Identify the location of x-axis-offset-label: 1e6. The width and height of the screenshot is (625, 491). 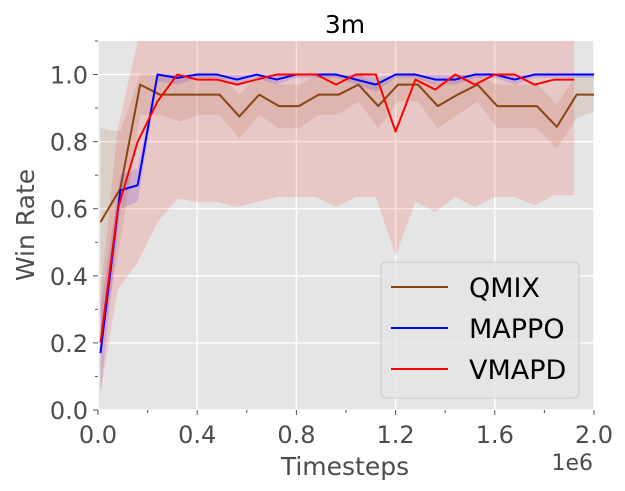
(572, 463).